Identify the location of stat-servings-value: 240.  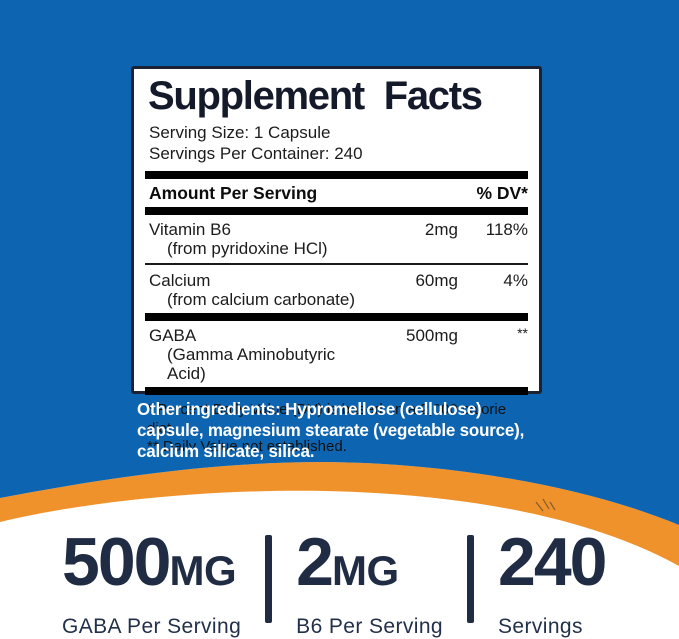
(552, 562).